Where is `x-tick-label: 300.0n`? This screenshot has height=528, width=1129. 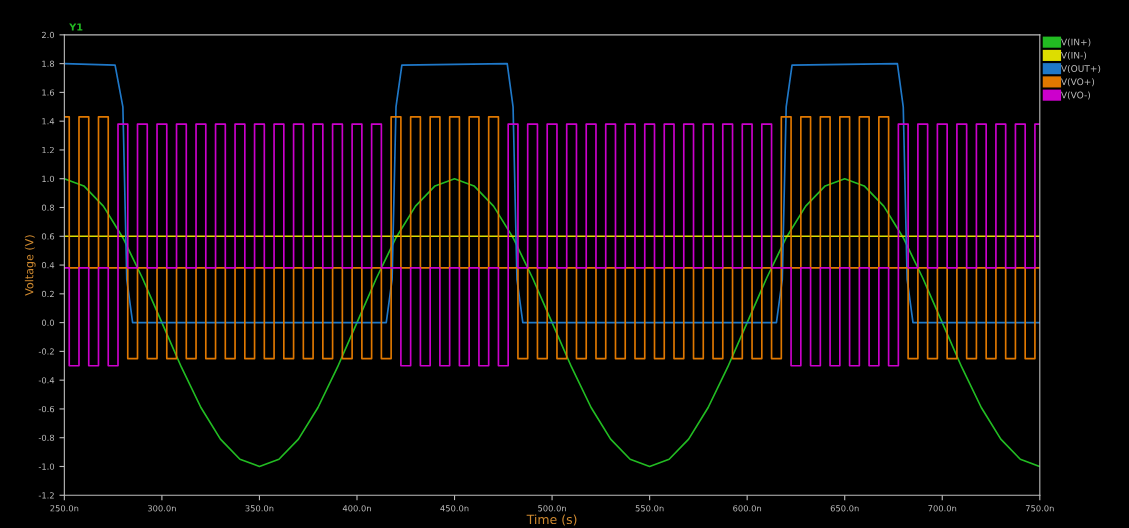
x-tick-label: 300.0n is located at coordinates (161, 508).